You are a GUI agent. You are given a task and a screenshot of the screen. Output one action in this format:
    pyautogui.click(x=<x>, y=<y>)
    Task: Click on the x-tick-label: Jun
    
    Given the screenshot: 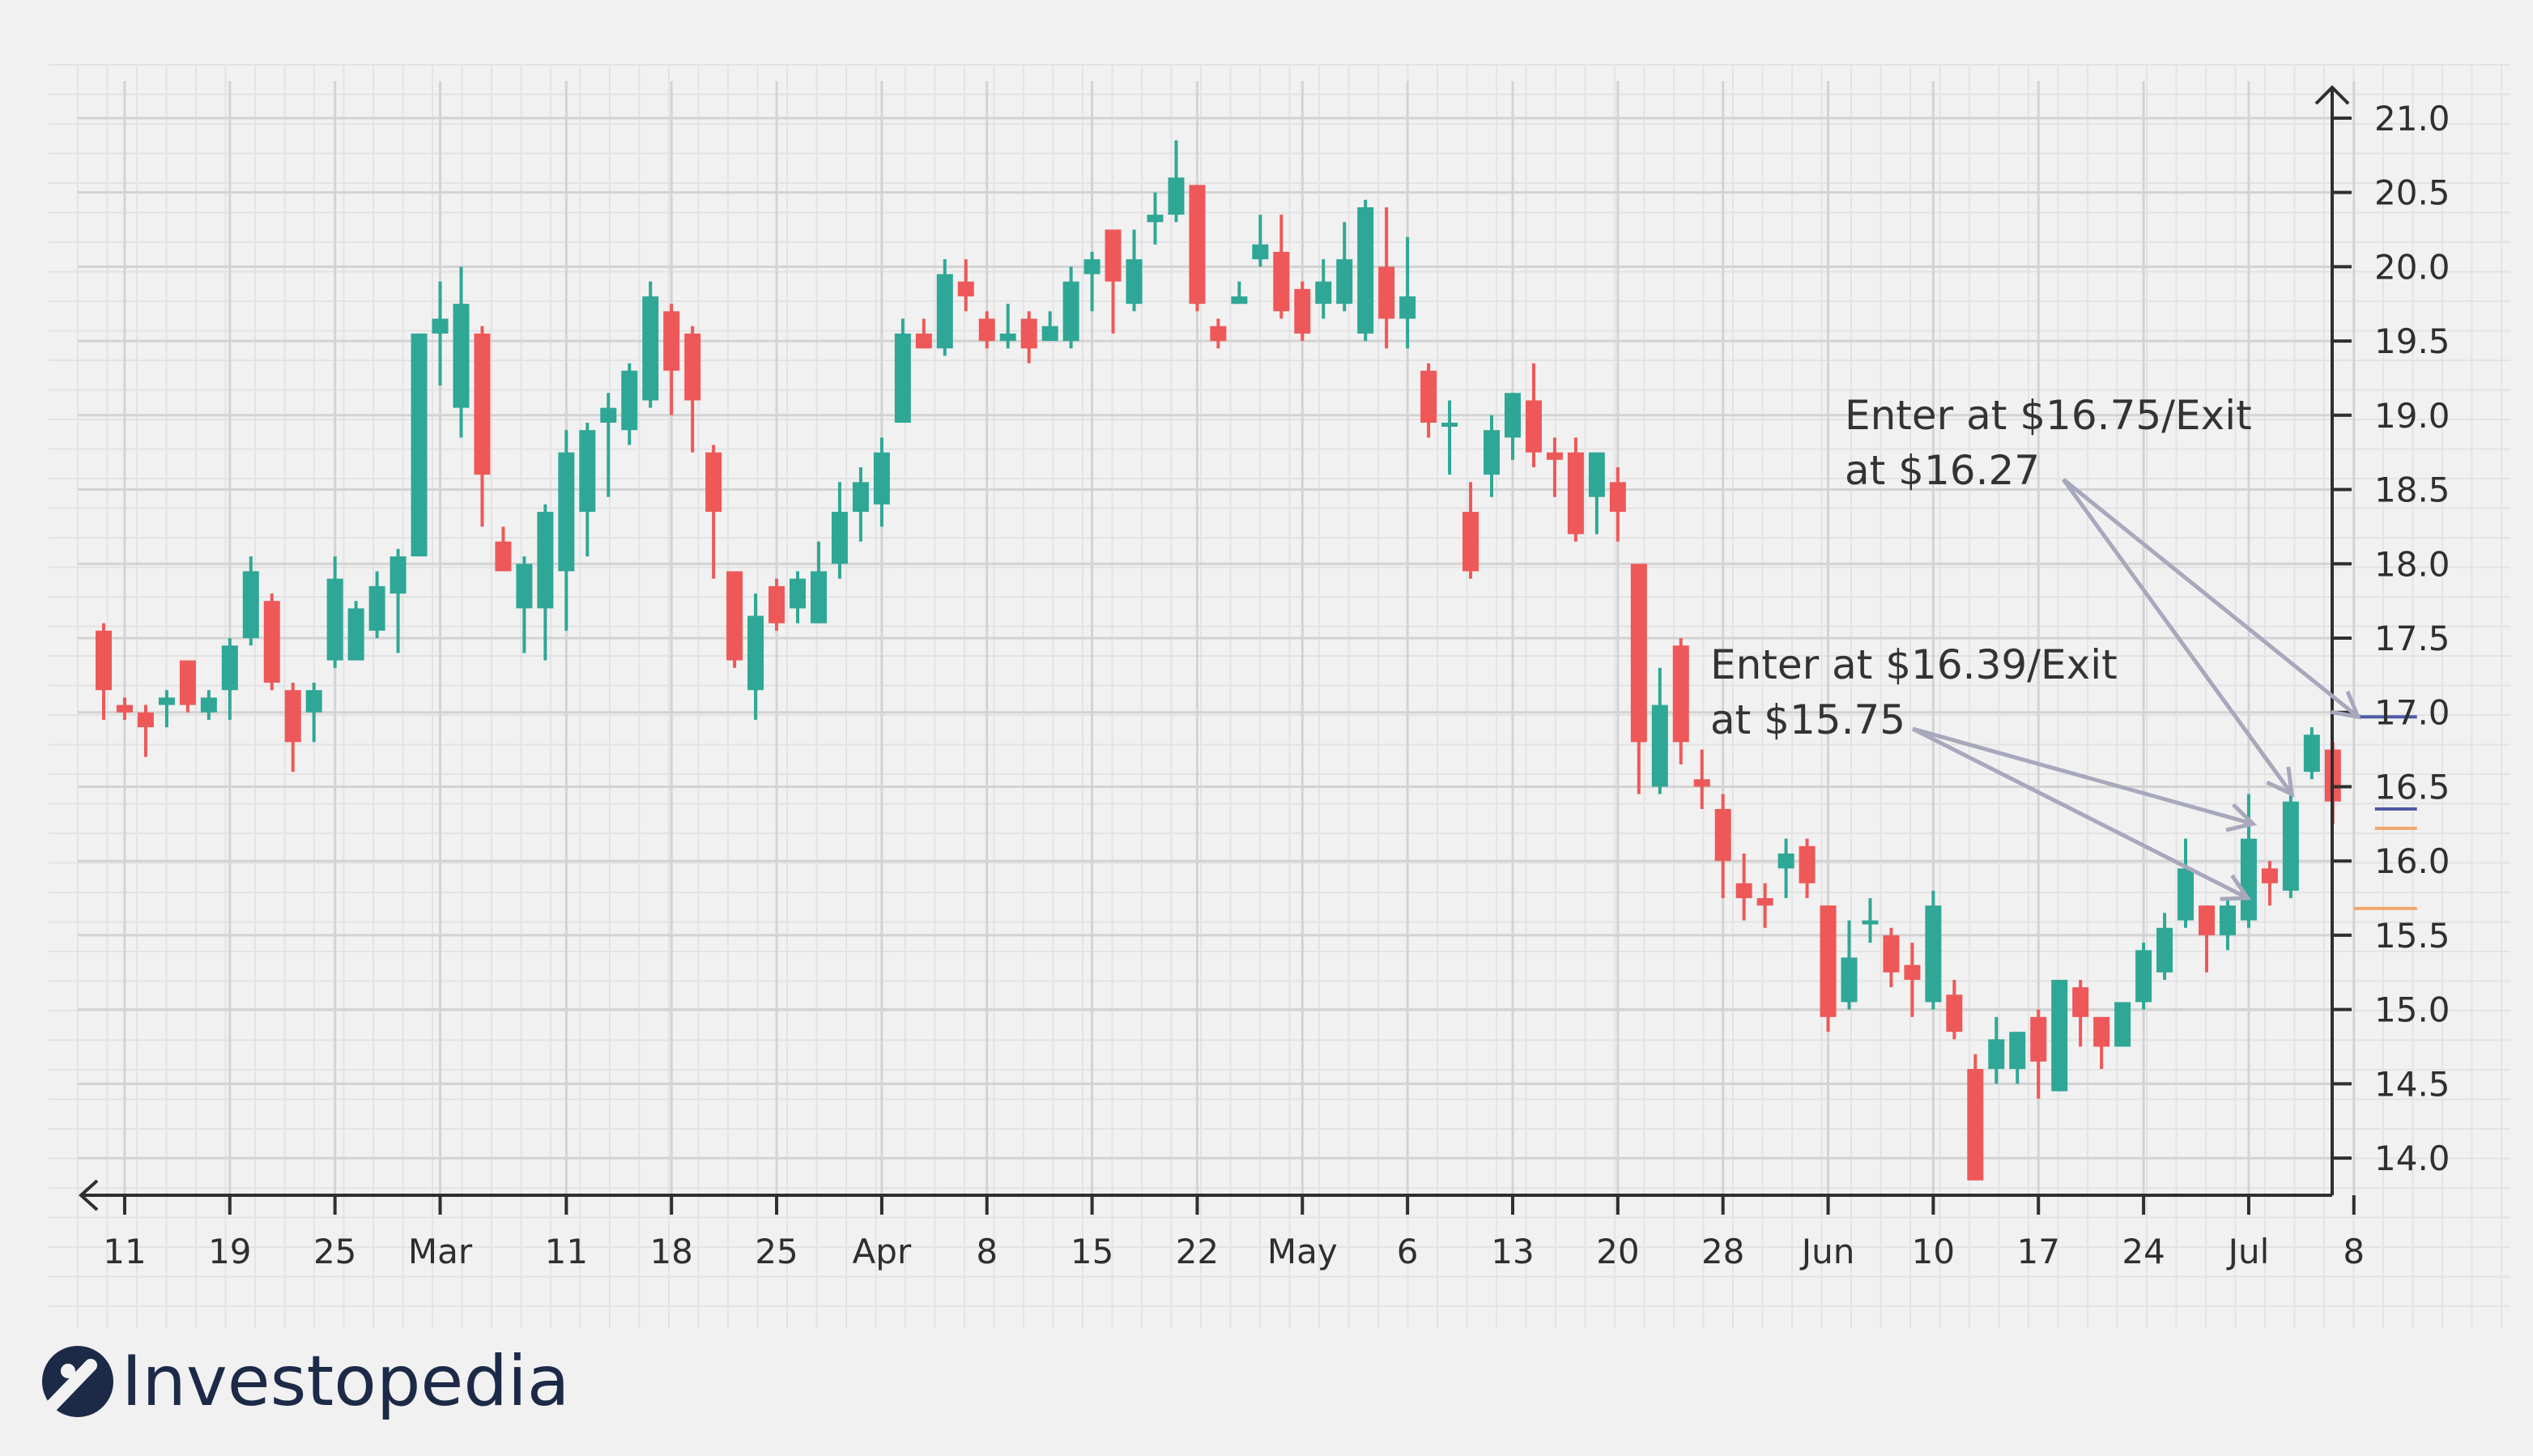 What is the action you would take?
    pyautogui.click(x=1827, y=1251)
    